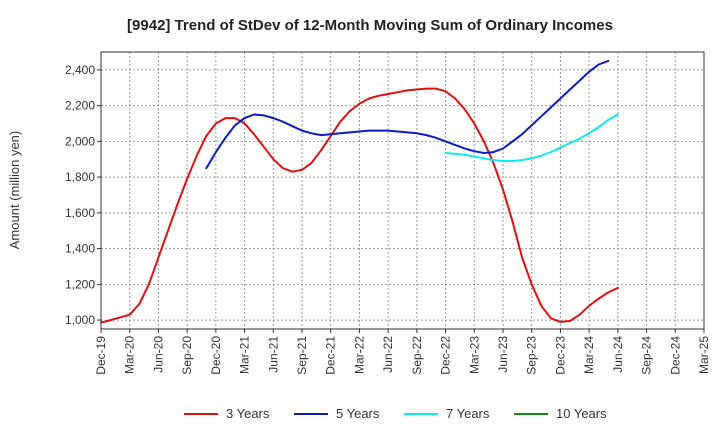  What do you see at coordinates (80, 106) in the screenshot?
I see `y-tick-label: 2,200` at bounding box center [80, 106].